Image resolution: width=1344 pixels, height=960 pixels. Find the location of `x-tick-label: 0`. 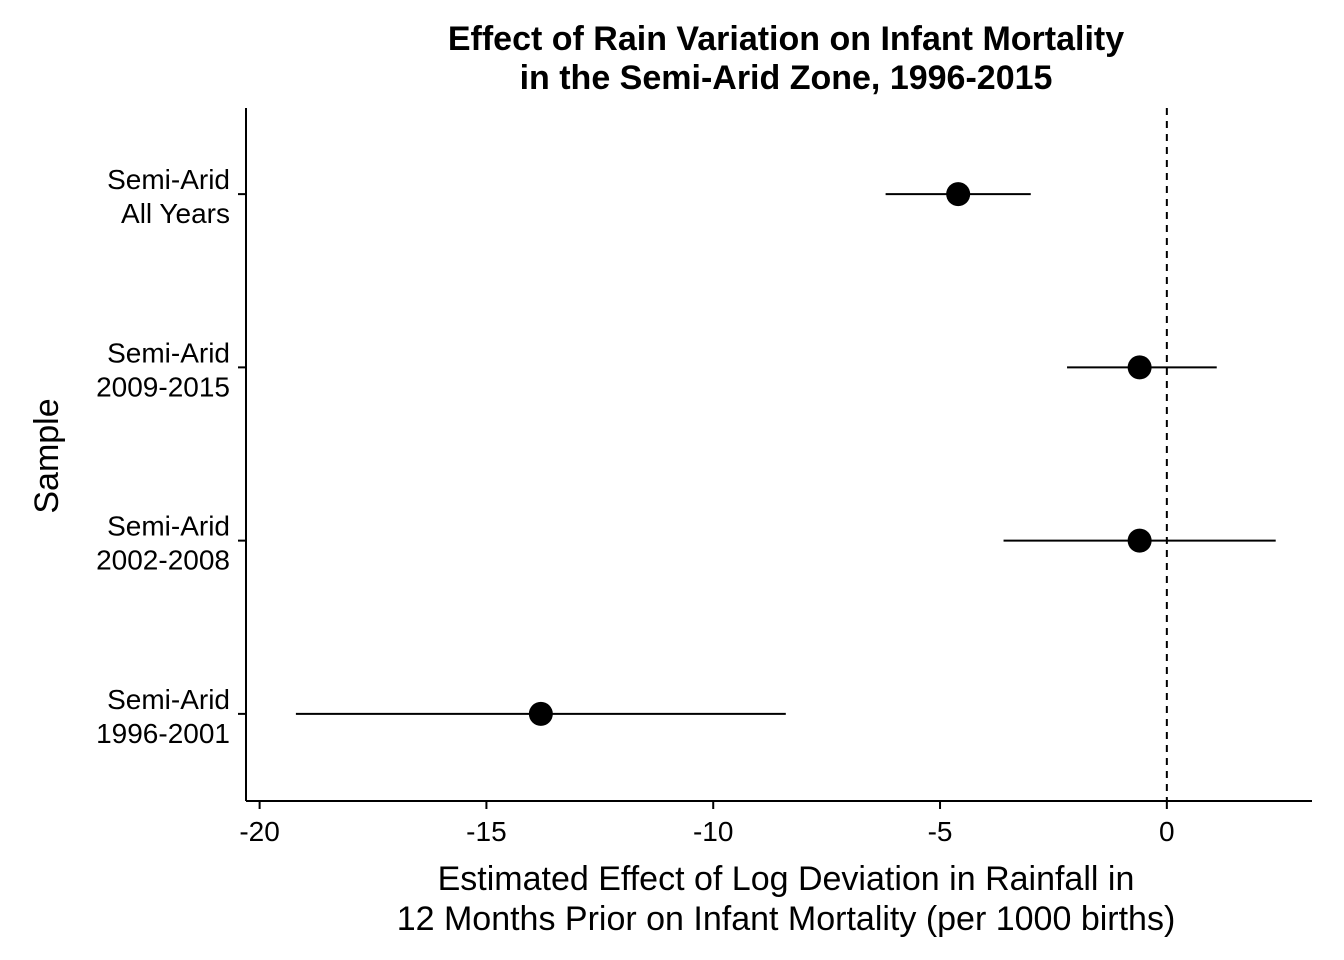

x-tick-label: 0 is located at coordinates (1167, 831).